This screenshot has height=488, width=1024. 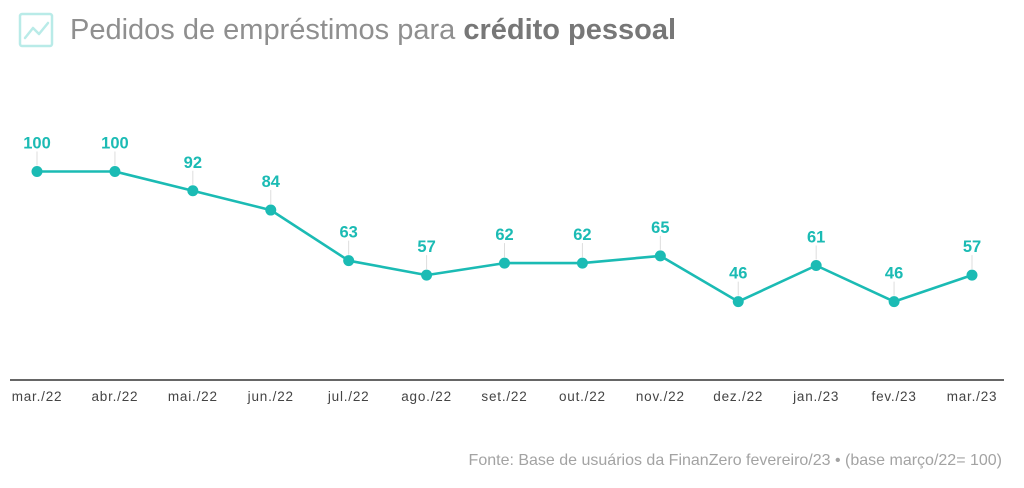 I want to click on data-label: 84, so click(x=271, y=182).